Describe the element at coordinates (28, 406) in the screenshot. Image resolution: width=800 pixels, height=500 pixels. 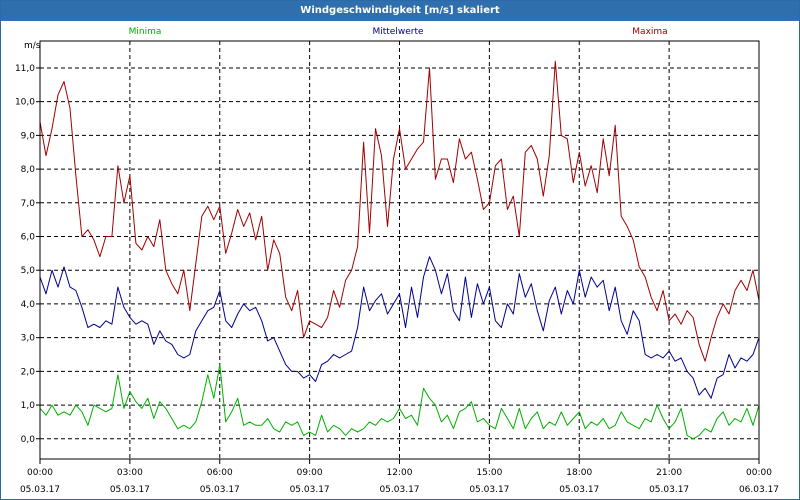
I see `y-tick-label: 1,0` at that location.